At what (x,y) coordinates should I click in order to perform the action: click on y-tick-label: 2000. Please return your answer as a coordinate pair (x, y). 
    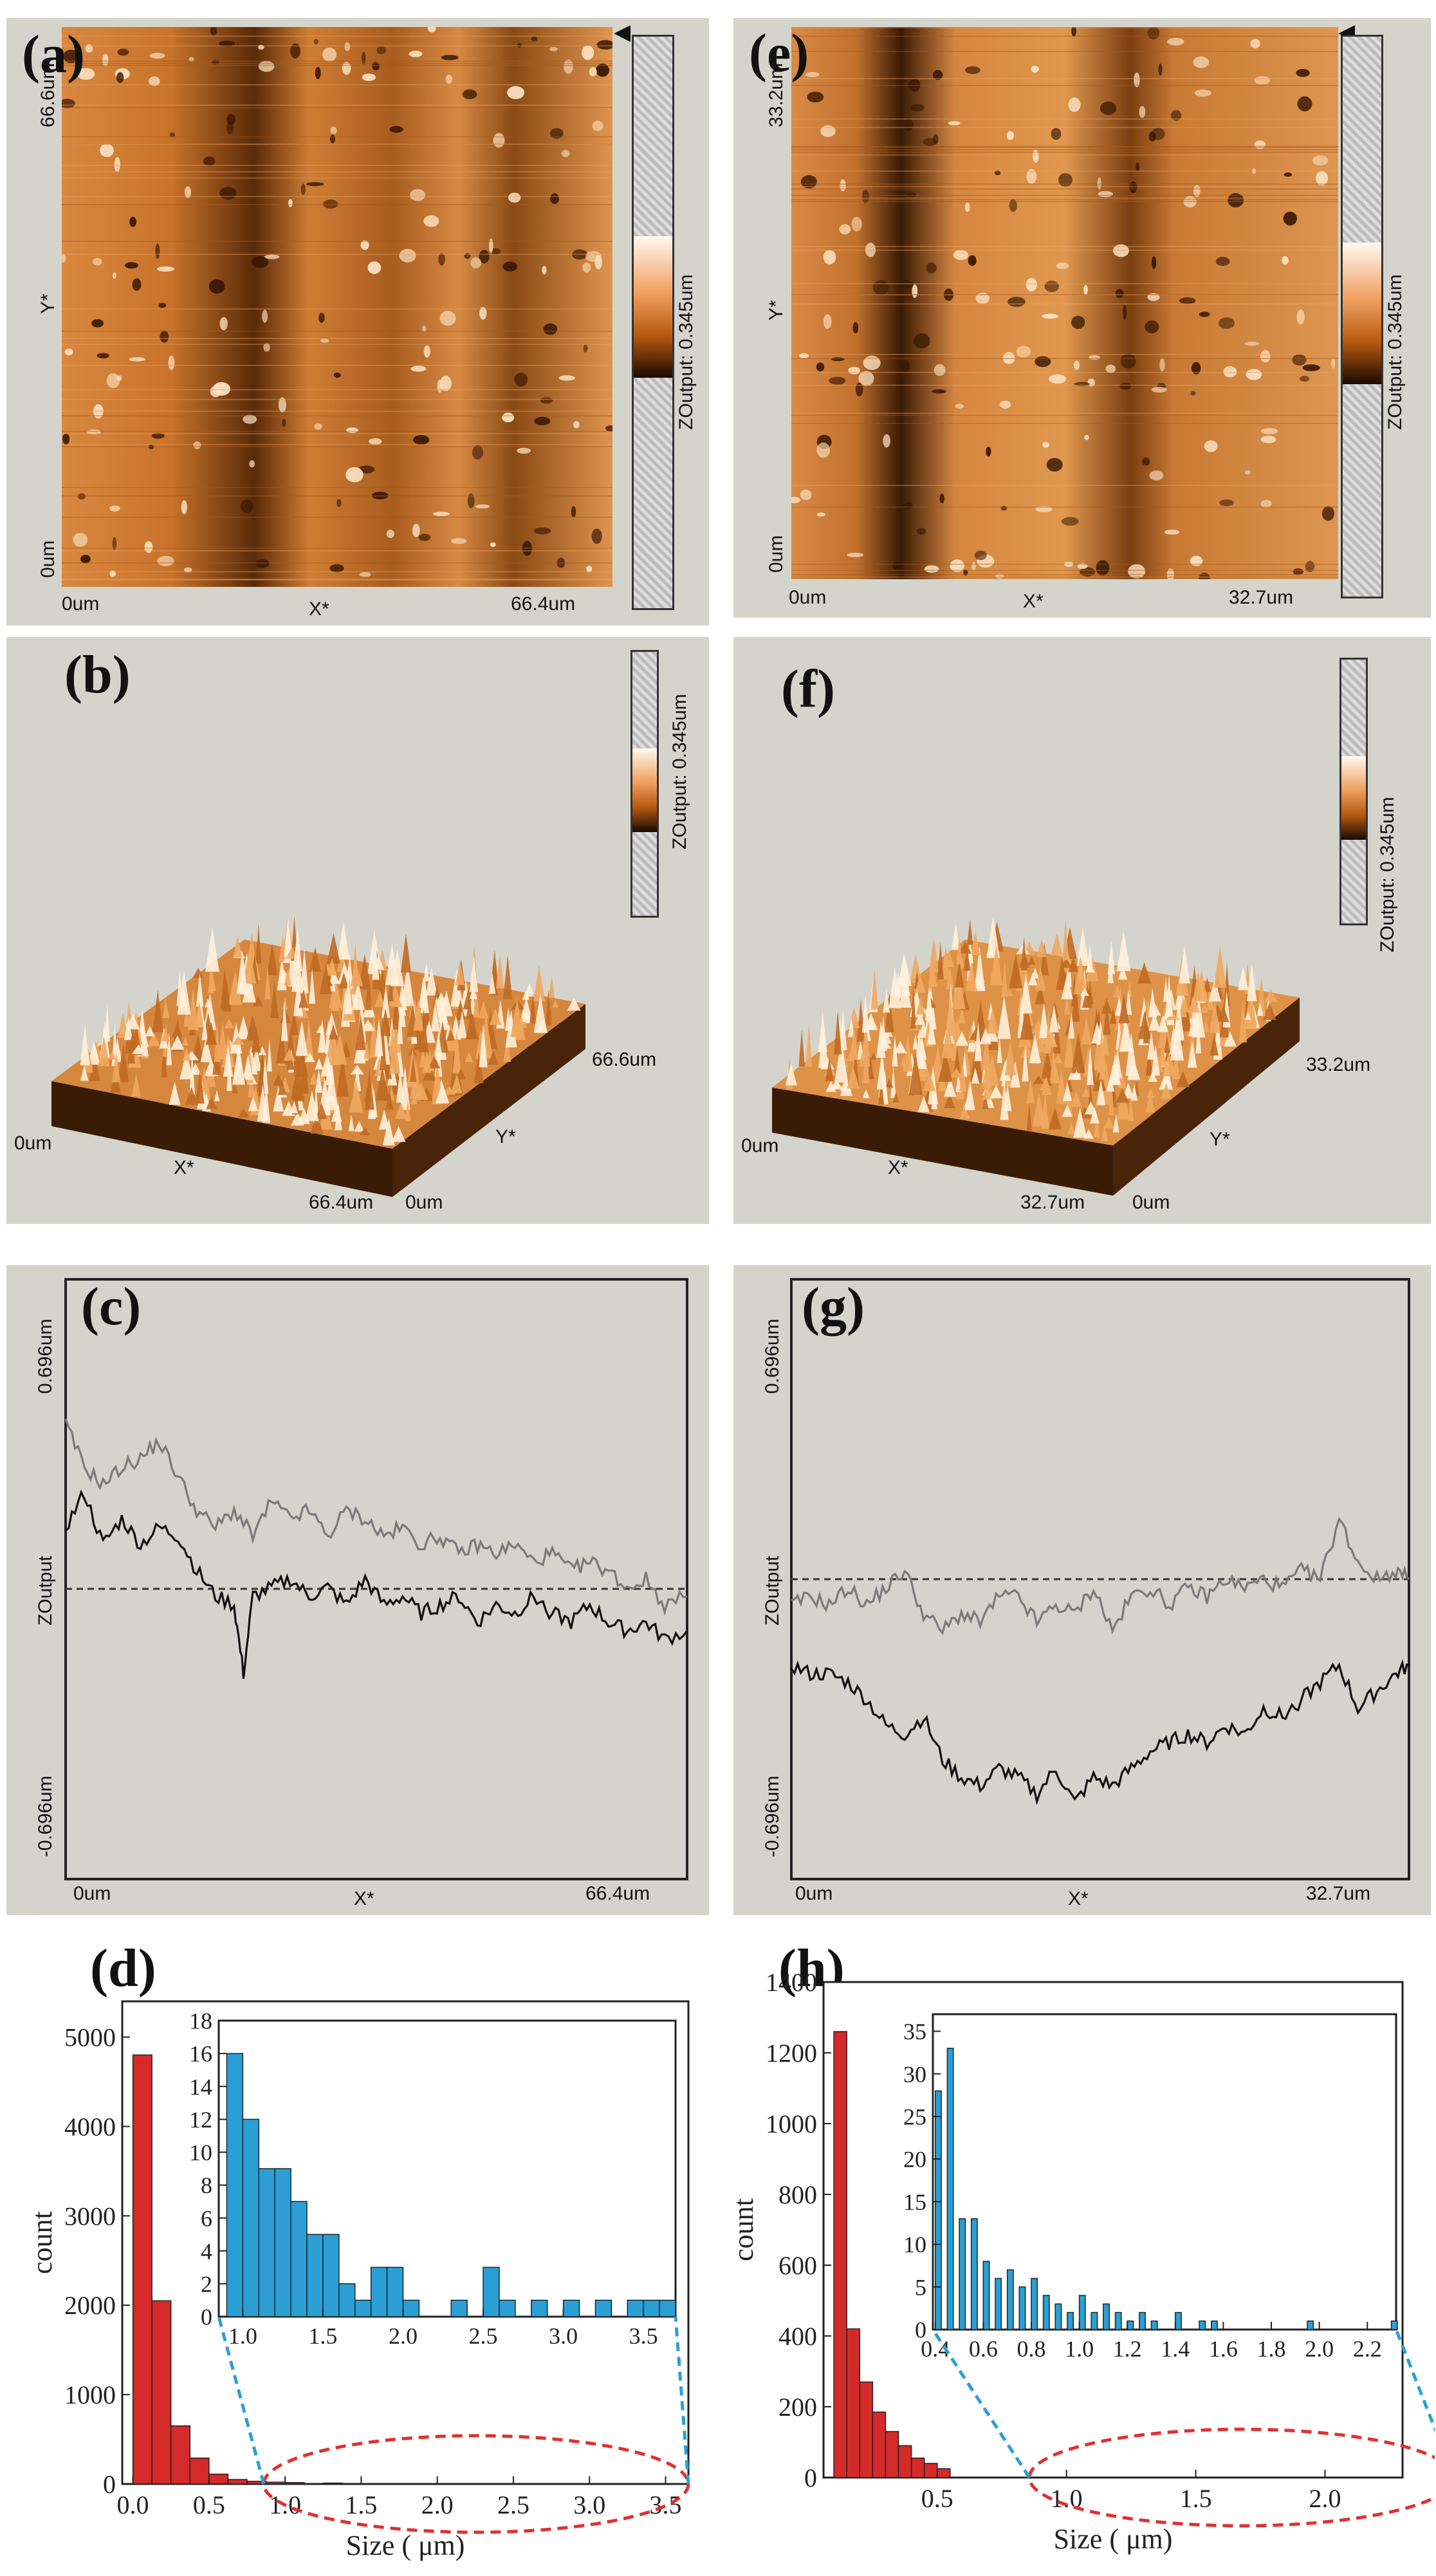
    Looking at the image, I should click on (90, 2305).